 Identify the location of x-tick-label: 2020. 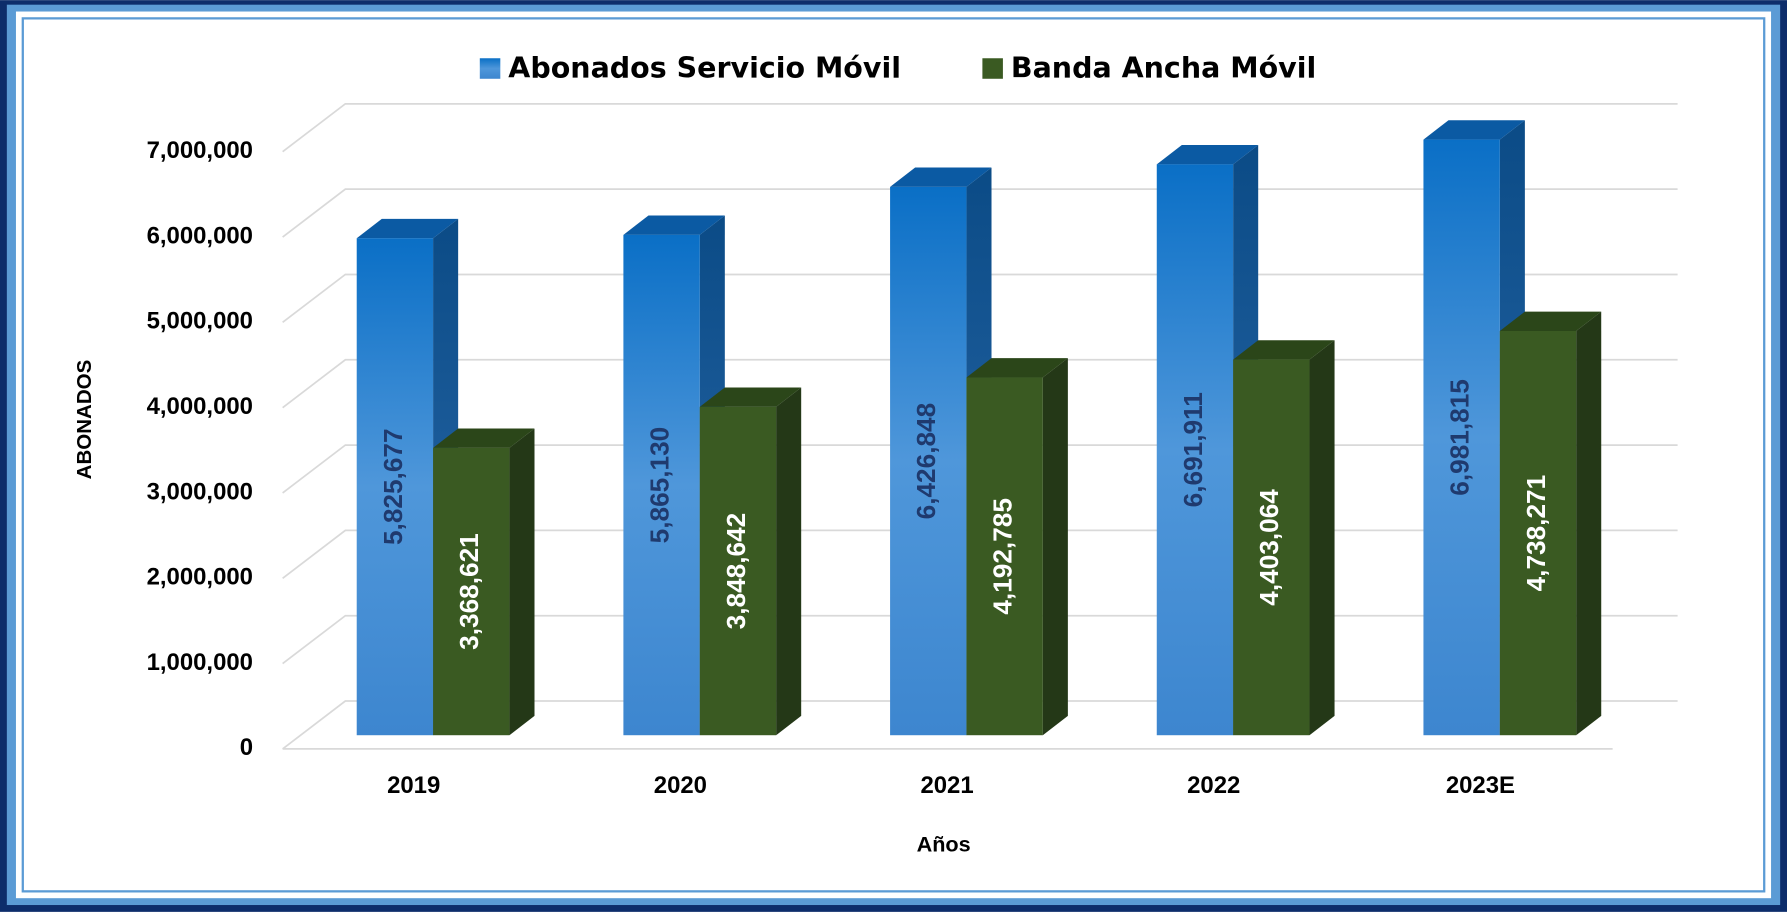
(680, 785).